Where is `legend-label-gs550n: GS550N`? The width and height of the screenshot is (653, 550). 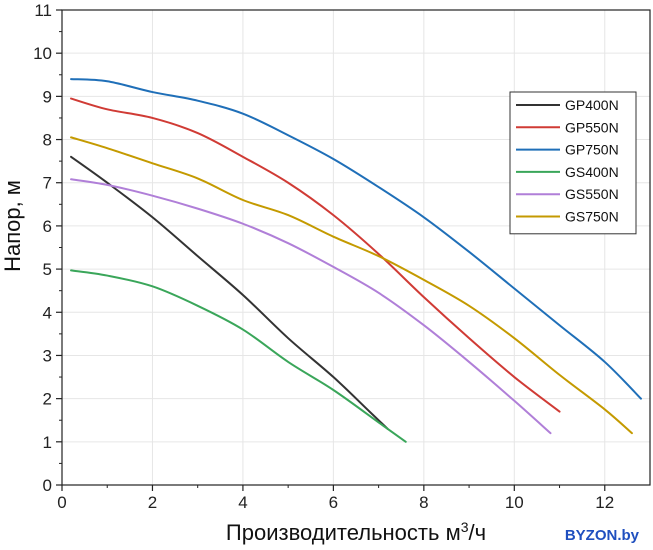
legend-label-gs550n: GS550N is located at coordinates (592, 194).